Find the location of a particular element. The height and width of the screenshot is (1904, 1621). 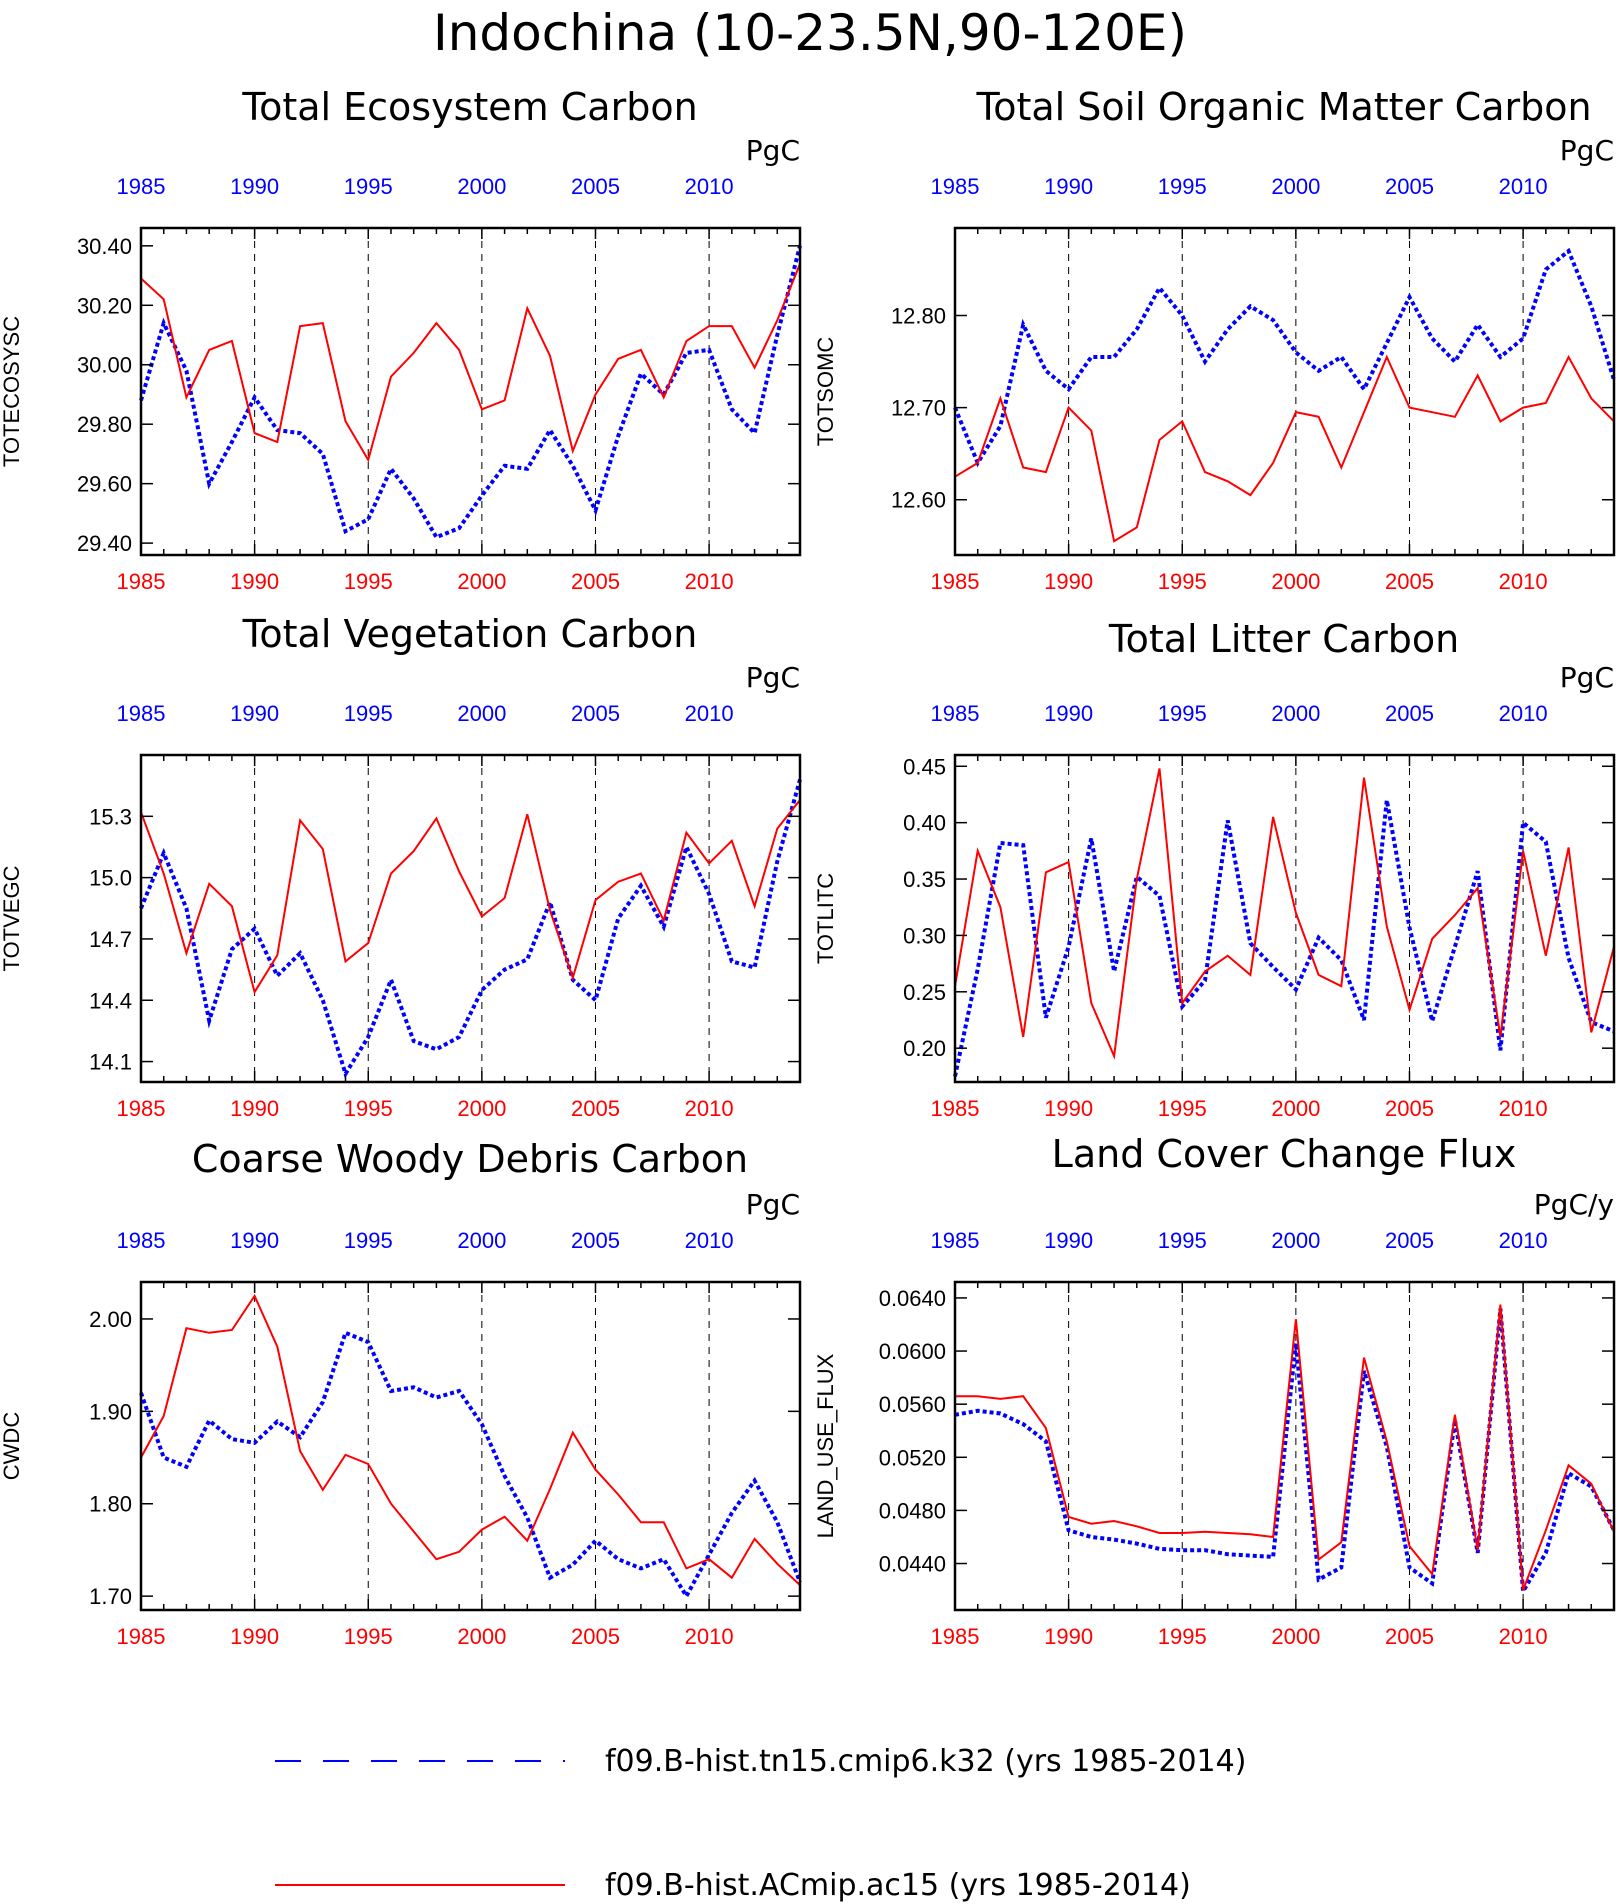

y-tick-label: 0.0640 is located at coordinates (912, 1298).